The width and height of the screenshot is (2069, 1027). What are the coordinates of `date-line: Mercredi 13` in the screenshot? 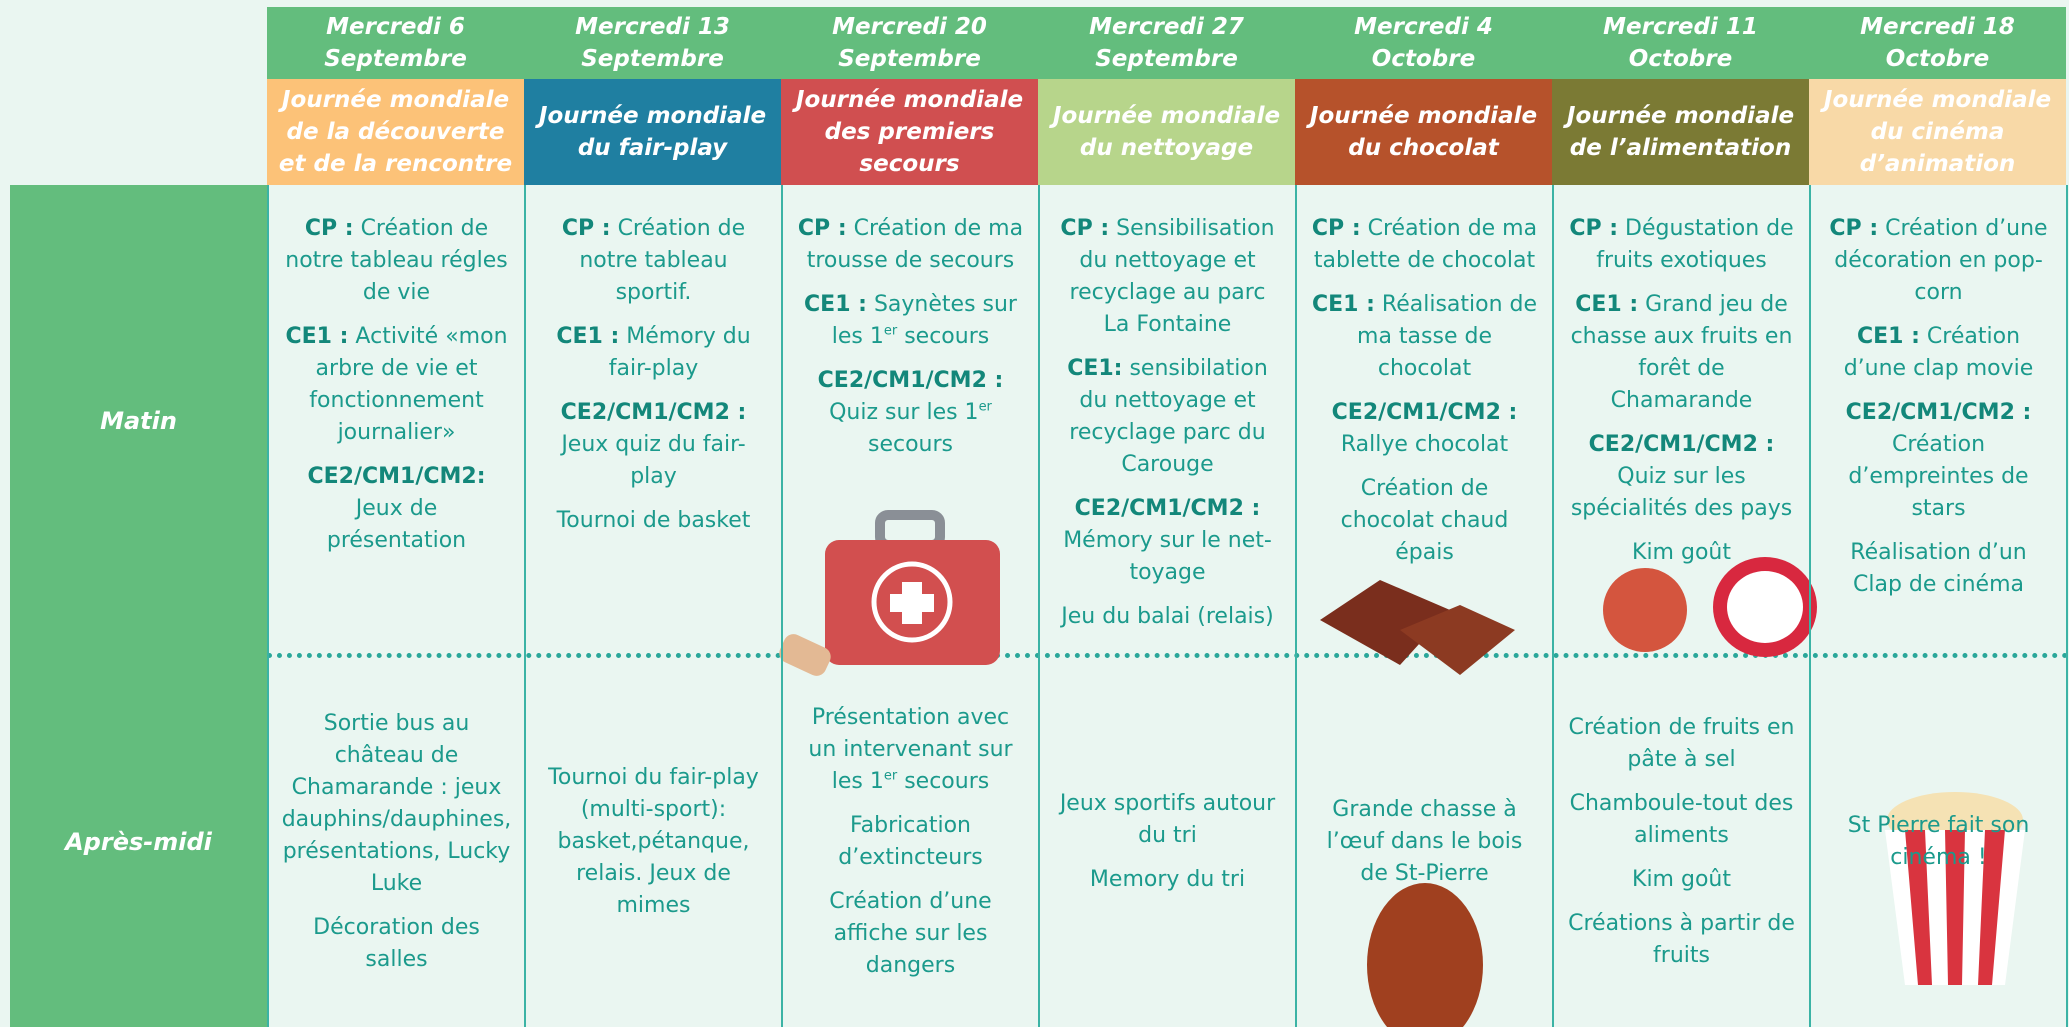 It's located at (652, 27).